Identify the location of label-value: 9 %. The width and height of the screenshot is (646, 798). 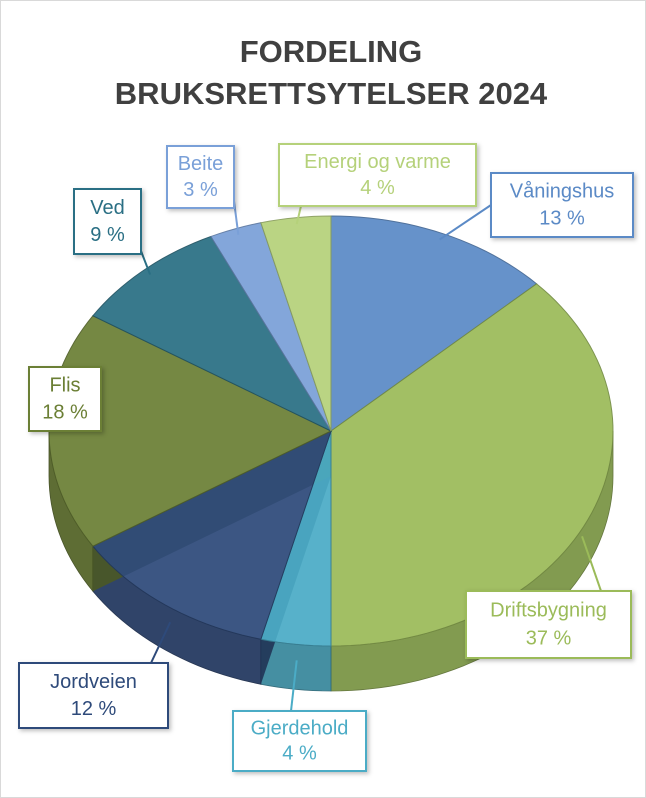
(107, 235).